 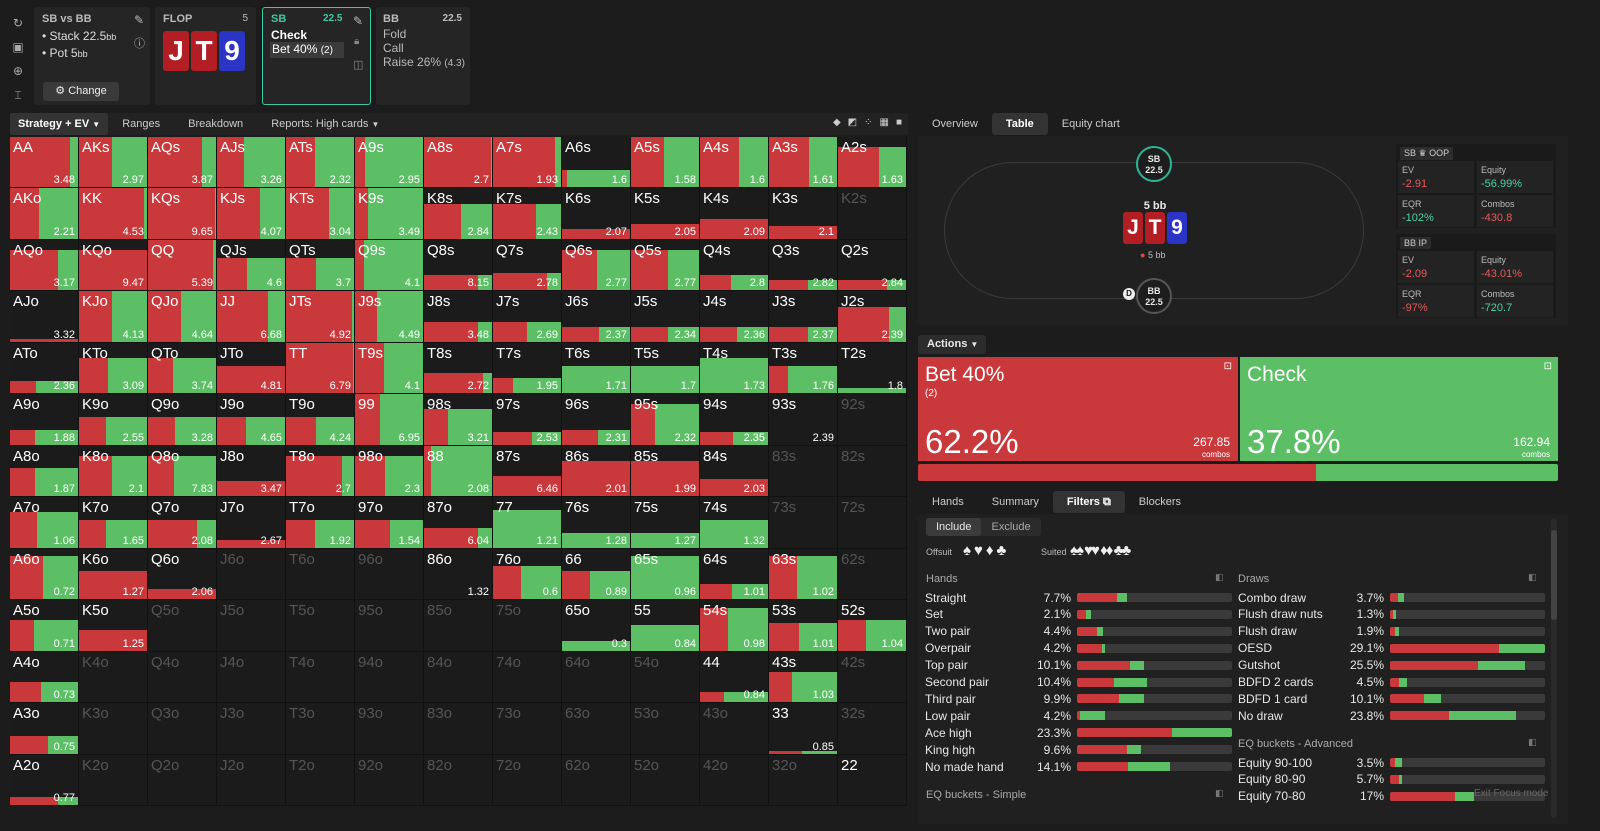 What do you see at coordinates (734, 626) in the screenshot?
I see `hand-cell: 54s 0.98` at bounding box center [734, 626].